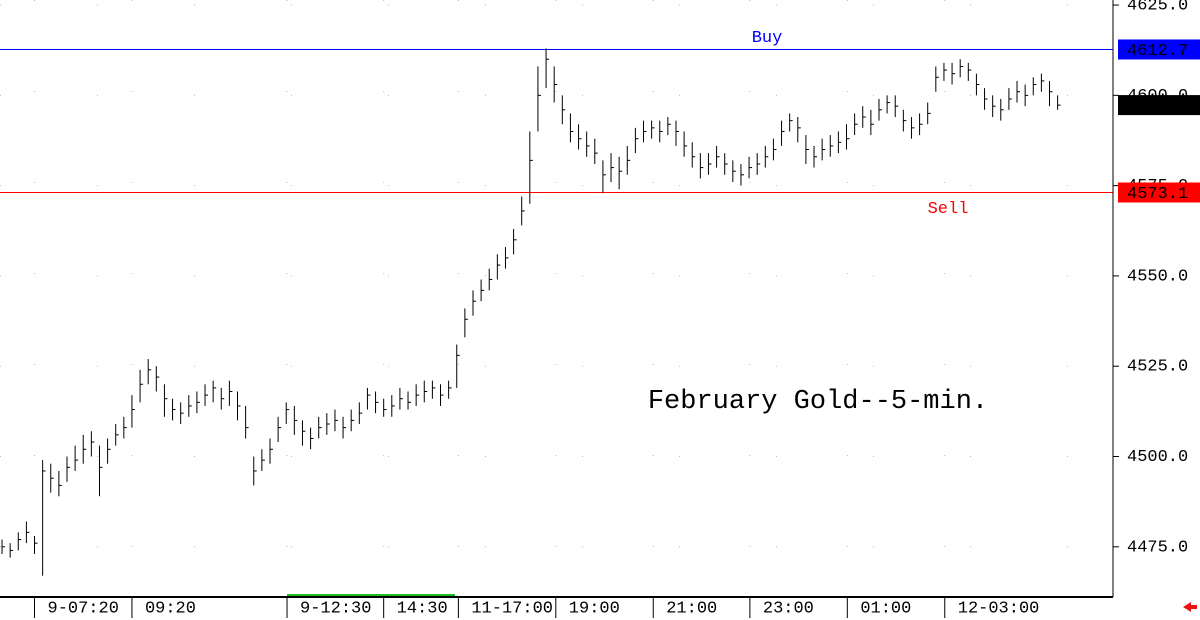  Describe the element at coordinates (512, 608) in the screenshot. I see `x-tick-label: 11-17:00` at that location.